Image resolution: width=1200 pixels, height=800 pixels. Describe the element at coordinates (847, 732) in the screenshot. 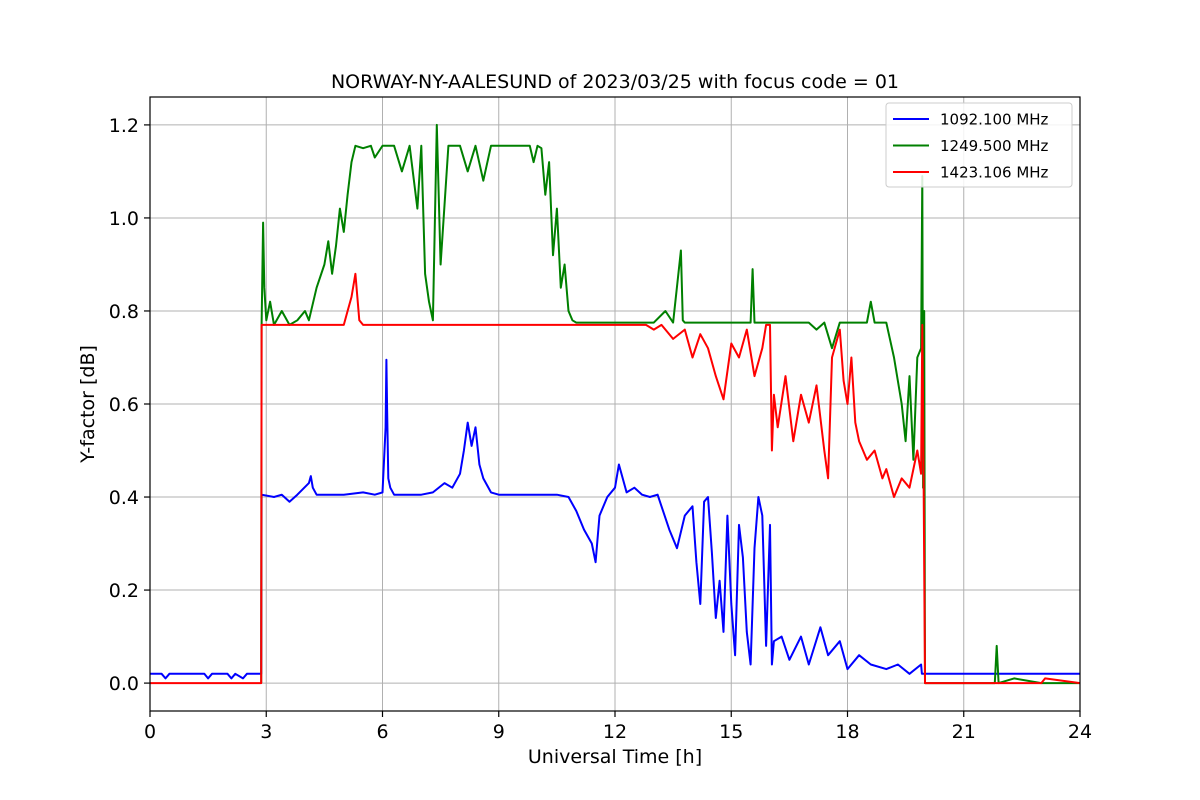

I see `x-tick-label: 18` at that location.